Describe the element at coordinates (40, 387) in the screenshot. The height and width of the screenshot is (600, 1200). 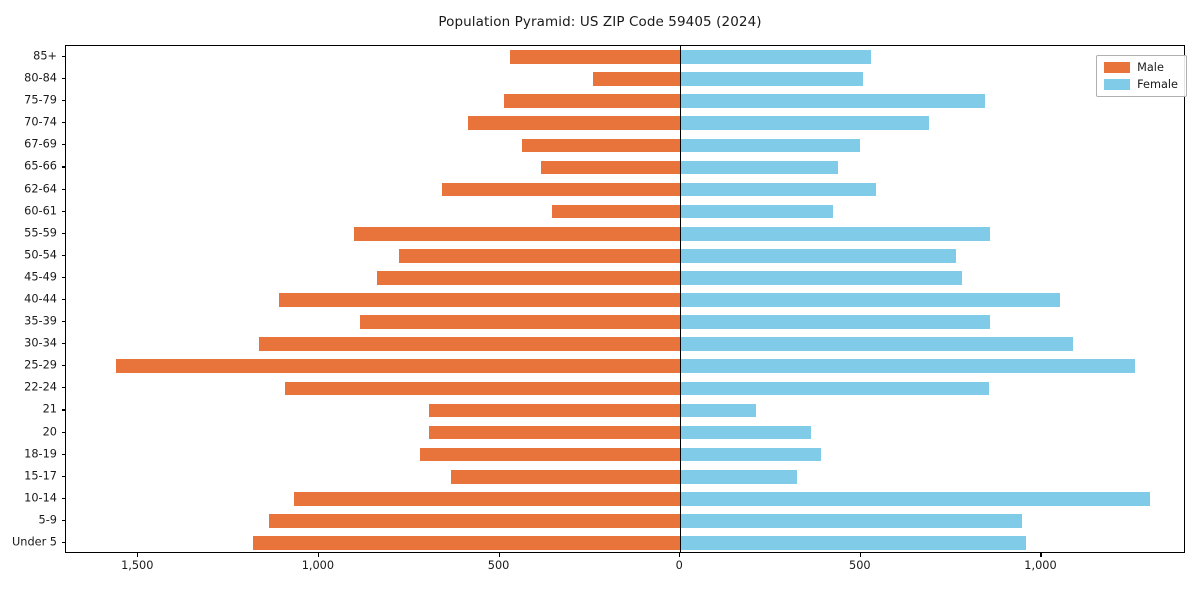
I see `y-tick-label: 22-24` at that location.